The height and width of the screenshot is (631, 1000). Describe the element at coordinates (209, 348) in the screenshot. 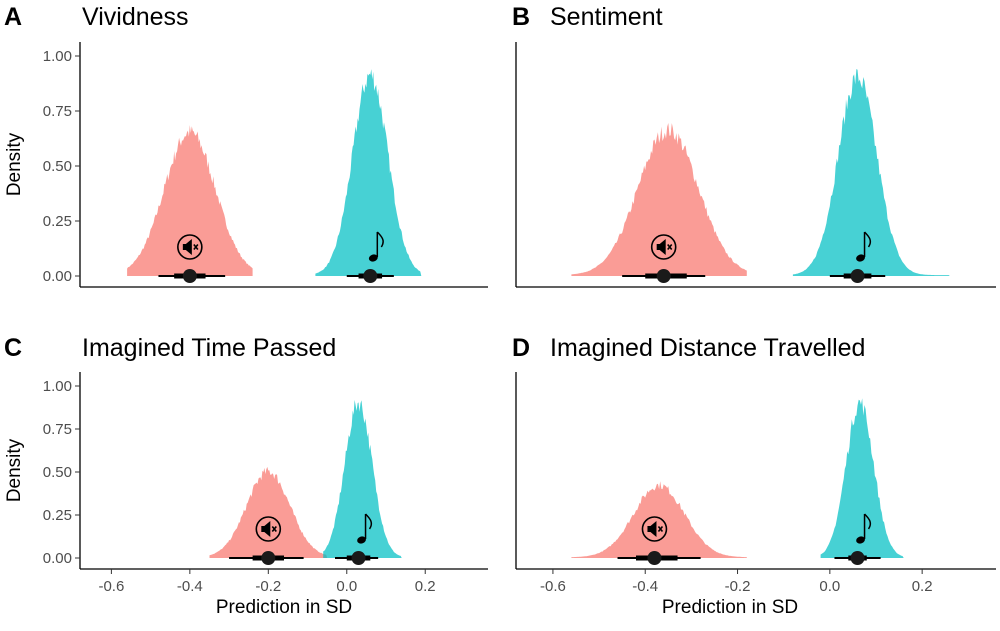

I see `panel-title: Imagined Time Passed` at that location.